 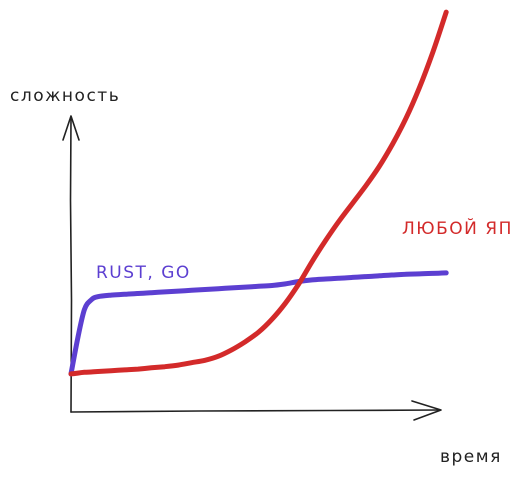 What do you see at coordinates (71, 265) in the screenshot?
I see `y-axis-line` at bounding box center [71, 265].